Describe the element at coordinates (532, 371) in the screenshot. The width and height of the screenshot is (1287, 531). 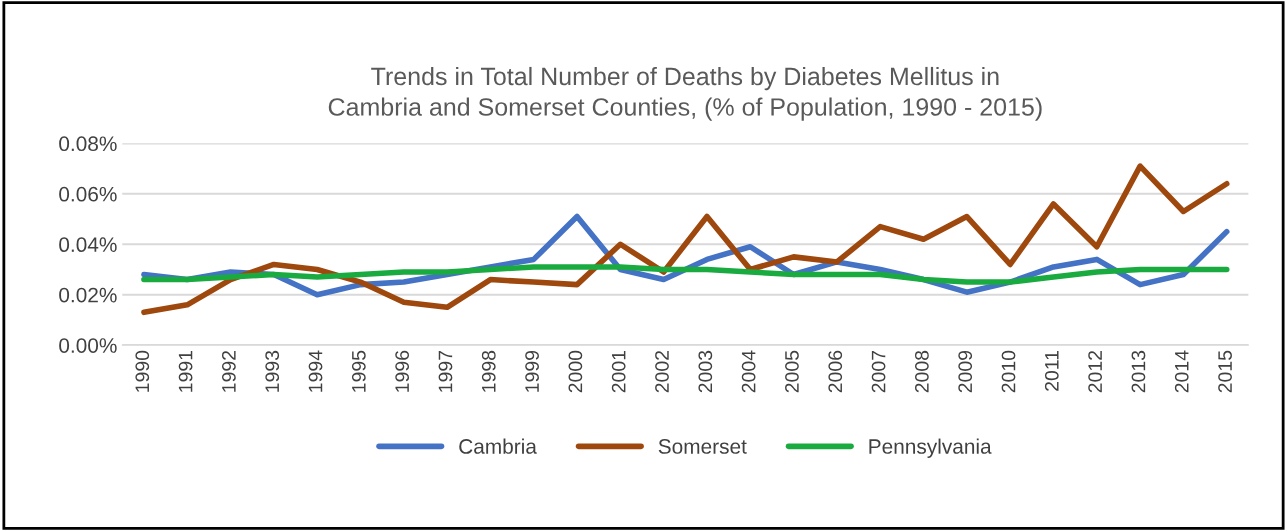
I see `x-tick-label: 1999` at that location.